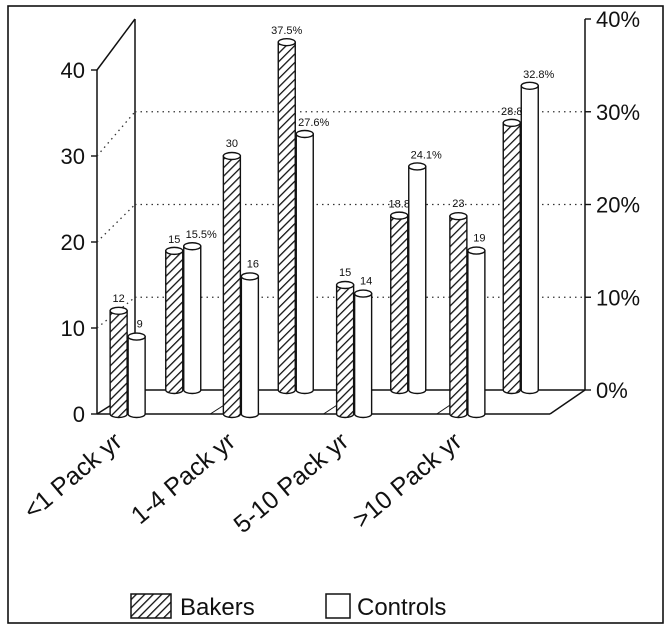 The height and width of the screenshot is (631, 672). What do you see at coordinates (286, 31) in the screenshot?
I see `label-bakers-percent-1-4-pack-yr: 37.5%` at bounding box center [286, 31].